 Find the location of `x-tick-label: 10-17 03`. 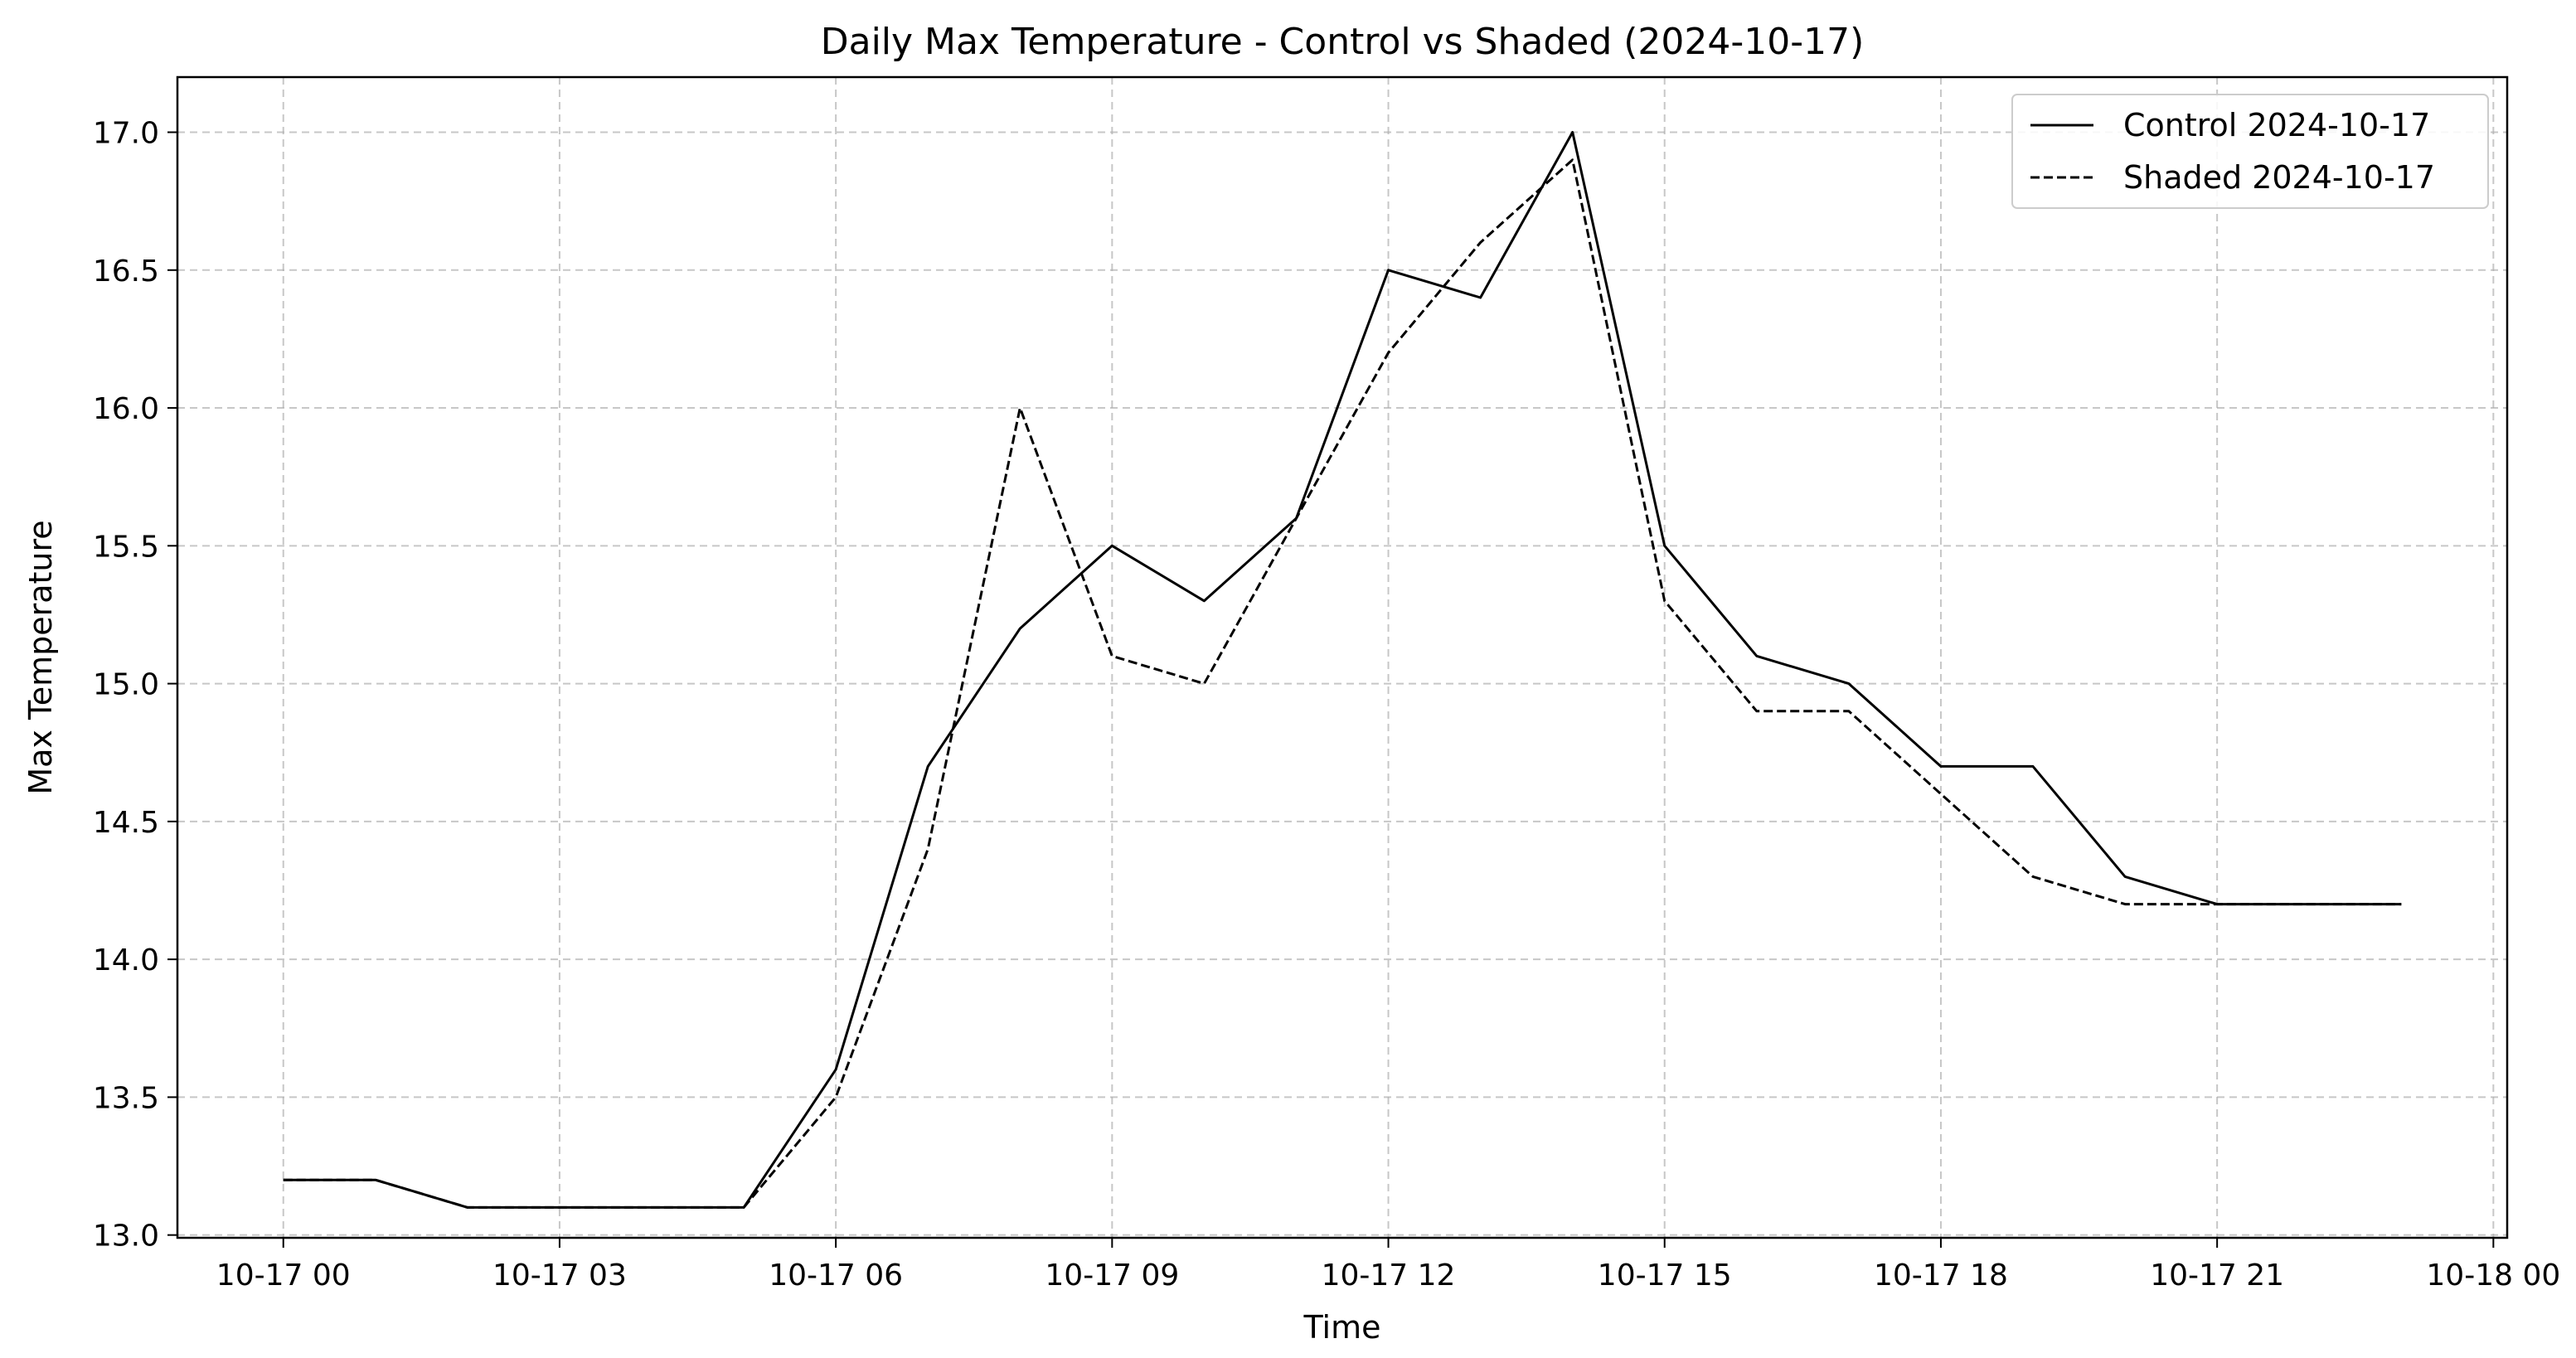

x-tick-label: 10-17 03 is located at coordinates (559, 1276).